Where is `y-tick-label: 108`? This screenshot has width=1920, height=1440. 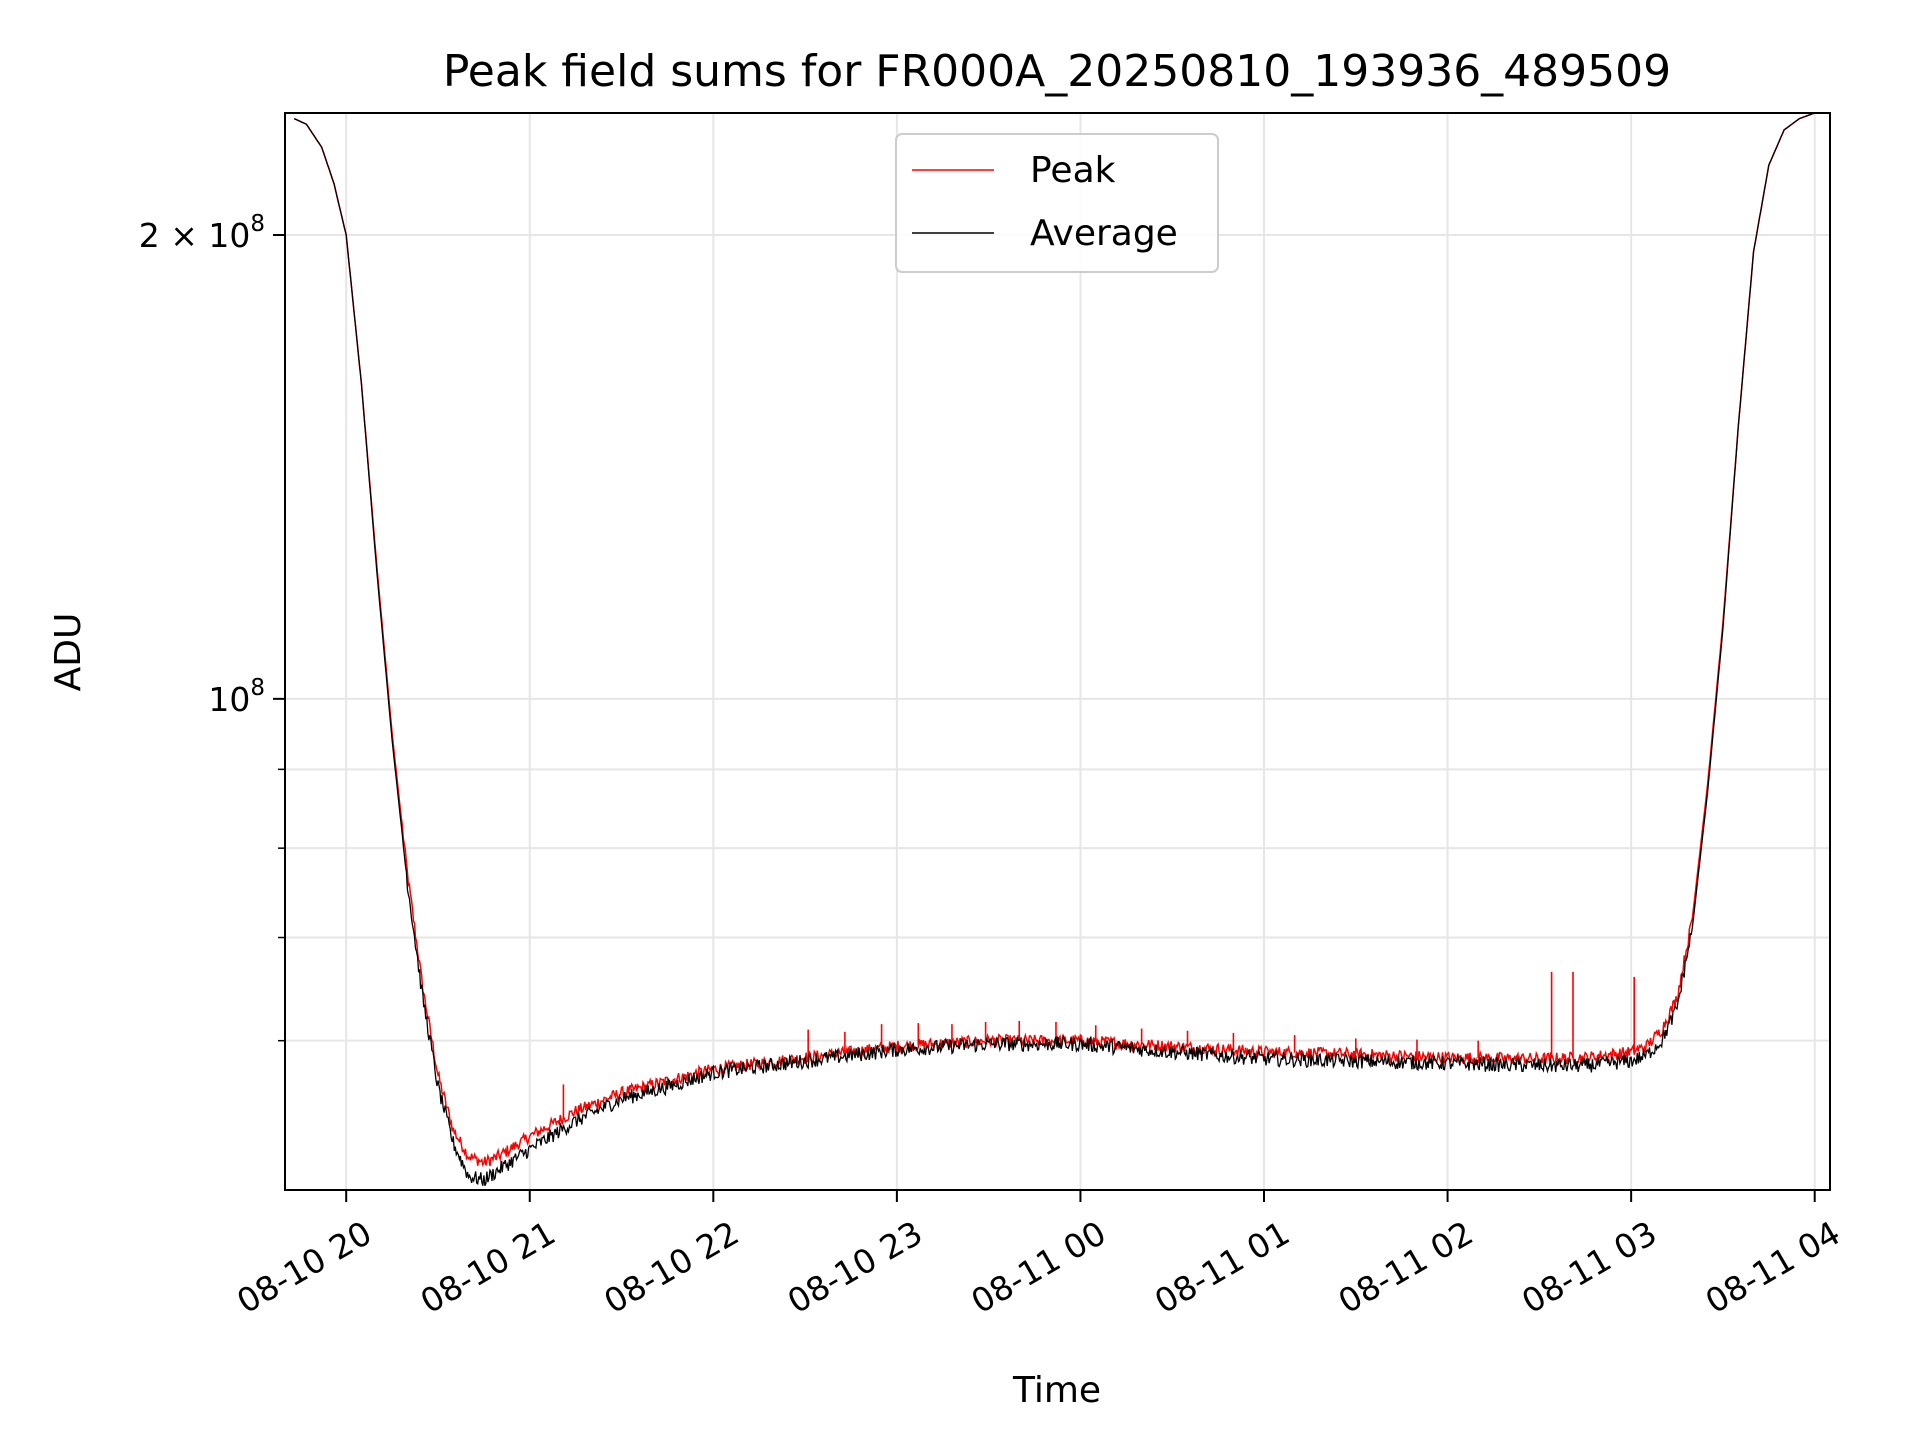 y-tick-label: 108 is located at coordinates (236, 697).